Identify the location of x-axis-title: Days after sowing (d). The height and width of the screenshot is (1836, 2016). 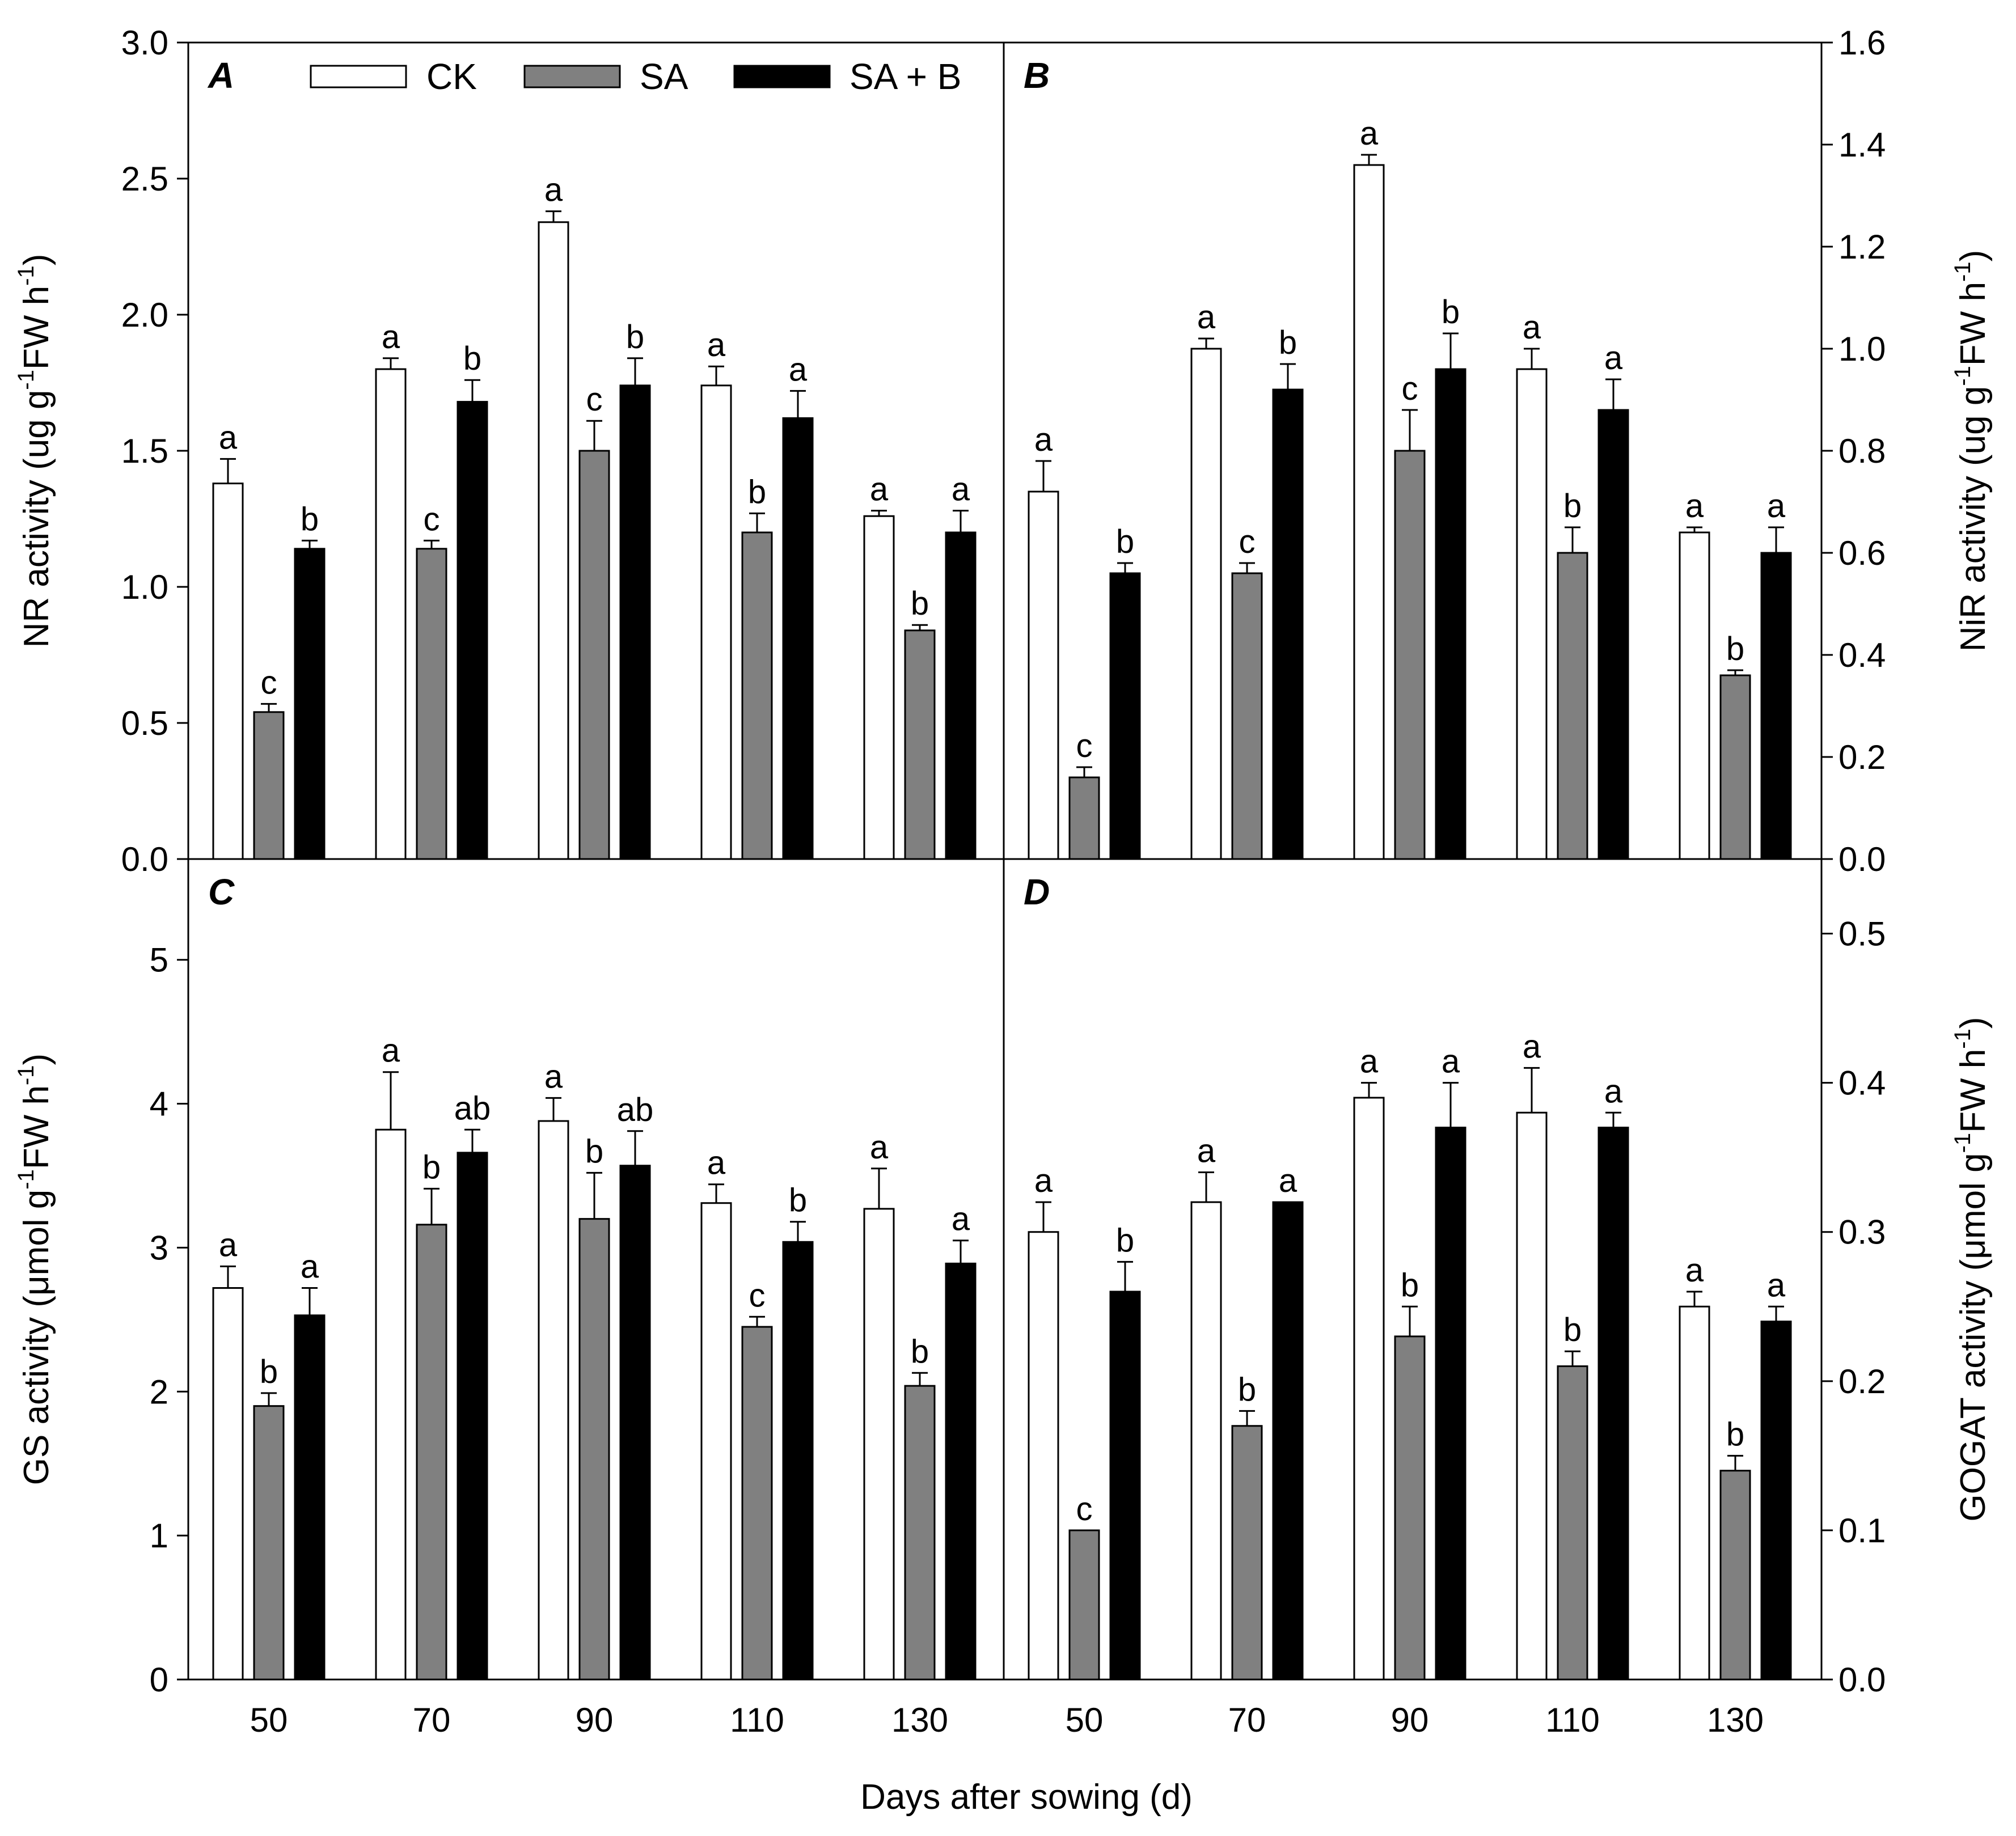
(1026, 1797).